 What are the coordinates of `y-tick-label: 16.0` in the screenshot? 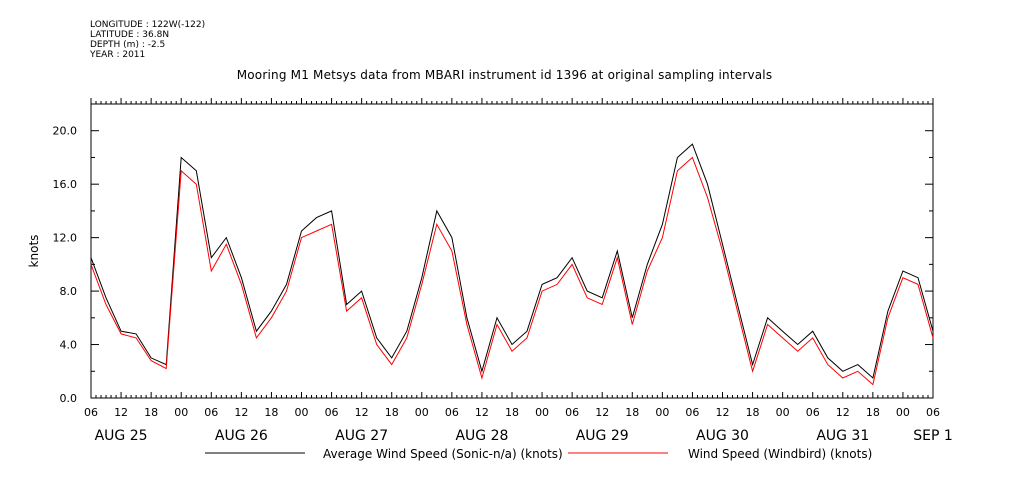 It's located at (65, 184).